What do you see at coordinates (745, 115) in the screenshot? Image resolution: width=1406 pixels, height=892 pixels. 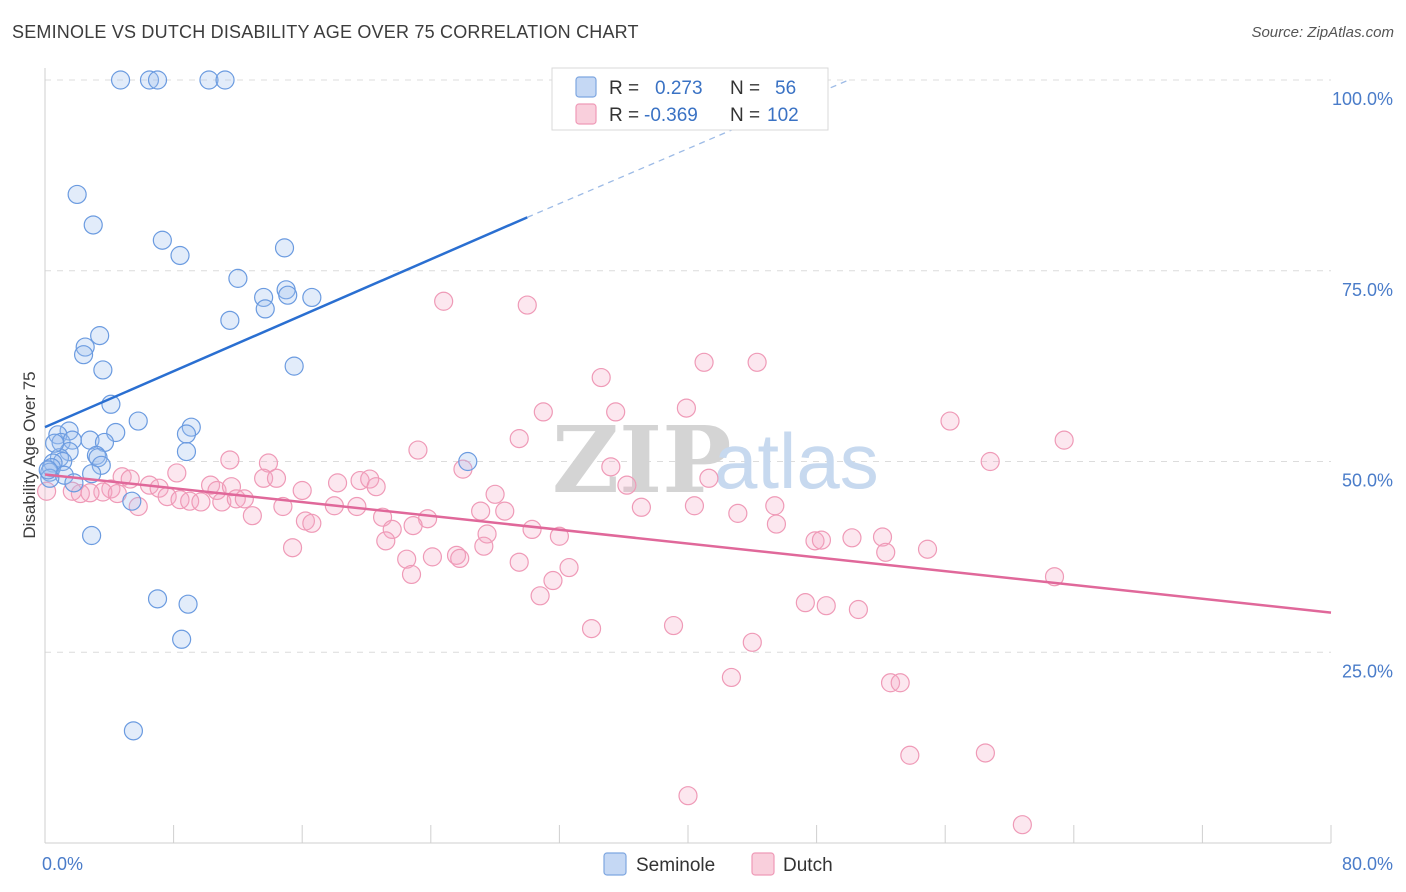 I see `legend-n-label-dutch: N =` at bounding box center [745, 115].